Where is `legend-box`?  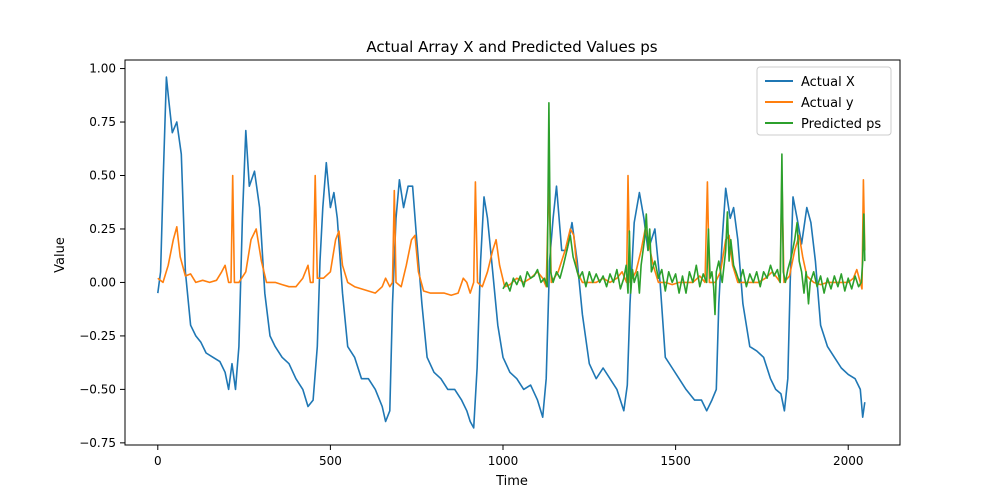
legend-box is located at coordinates (824, 101).